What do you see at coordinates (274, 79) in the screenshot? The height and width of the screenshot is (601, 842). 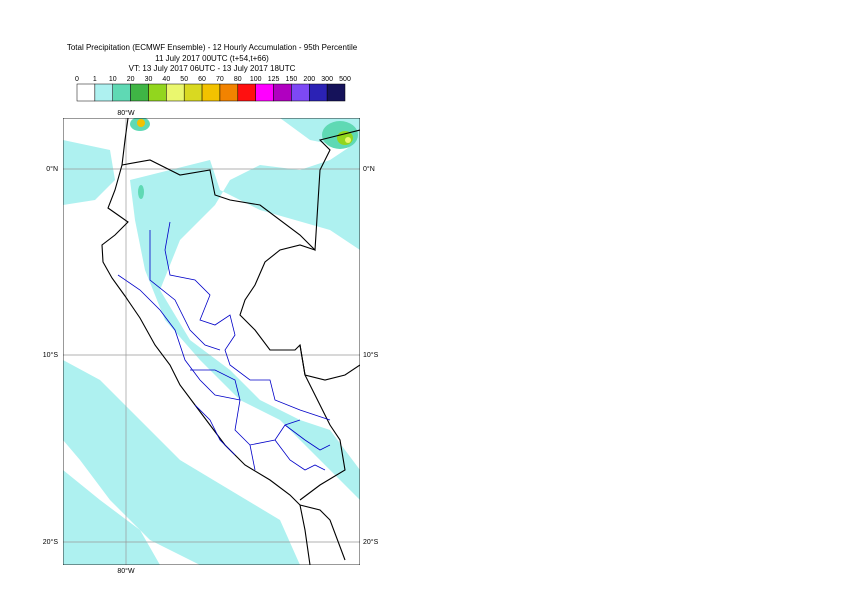 I see `legend-label: 125` at bounding box center [274, 79].